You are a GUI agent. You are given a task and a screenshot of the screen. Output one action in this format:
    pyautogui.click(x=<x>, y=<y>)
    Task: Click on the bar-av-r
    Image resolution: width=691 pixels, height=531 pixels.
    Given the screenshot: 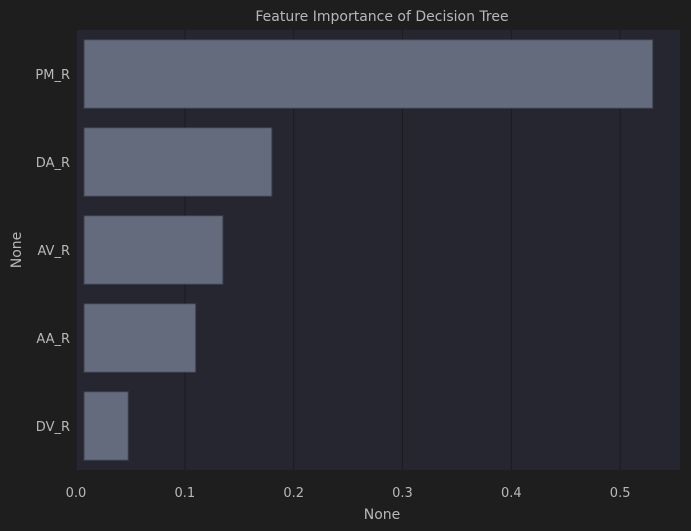 What is the action you would take?
    pyautogui.click(x=153, y=250)
    